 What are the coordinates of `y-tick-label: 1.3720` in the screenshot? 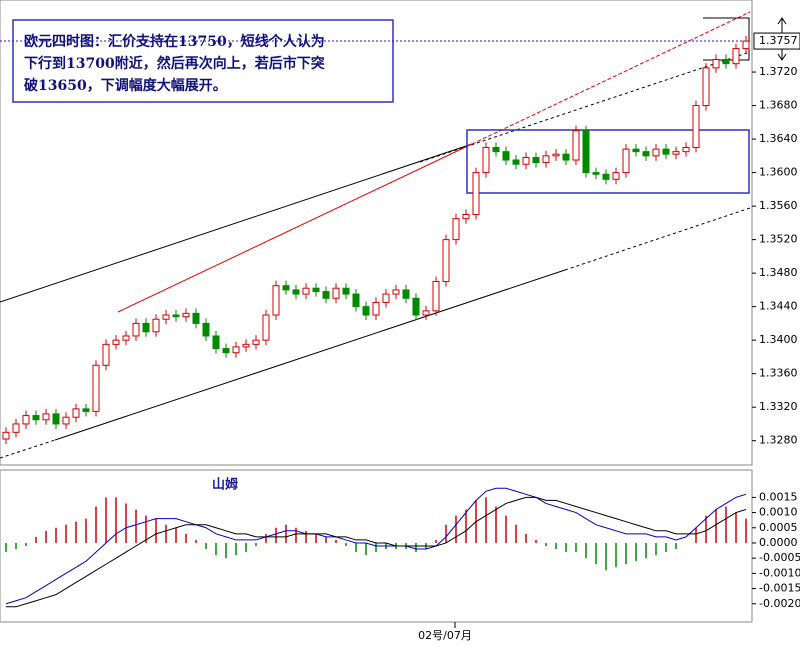 It's located at (778, 71).